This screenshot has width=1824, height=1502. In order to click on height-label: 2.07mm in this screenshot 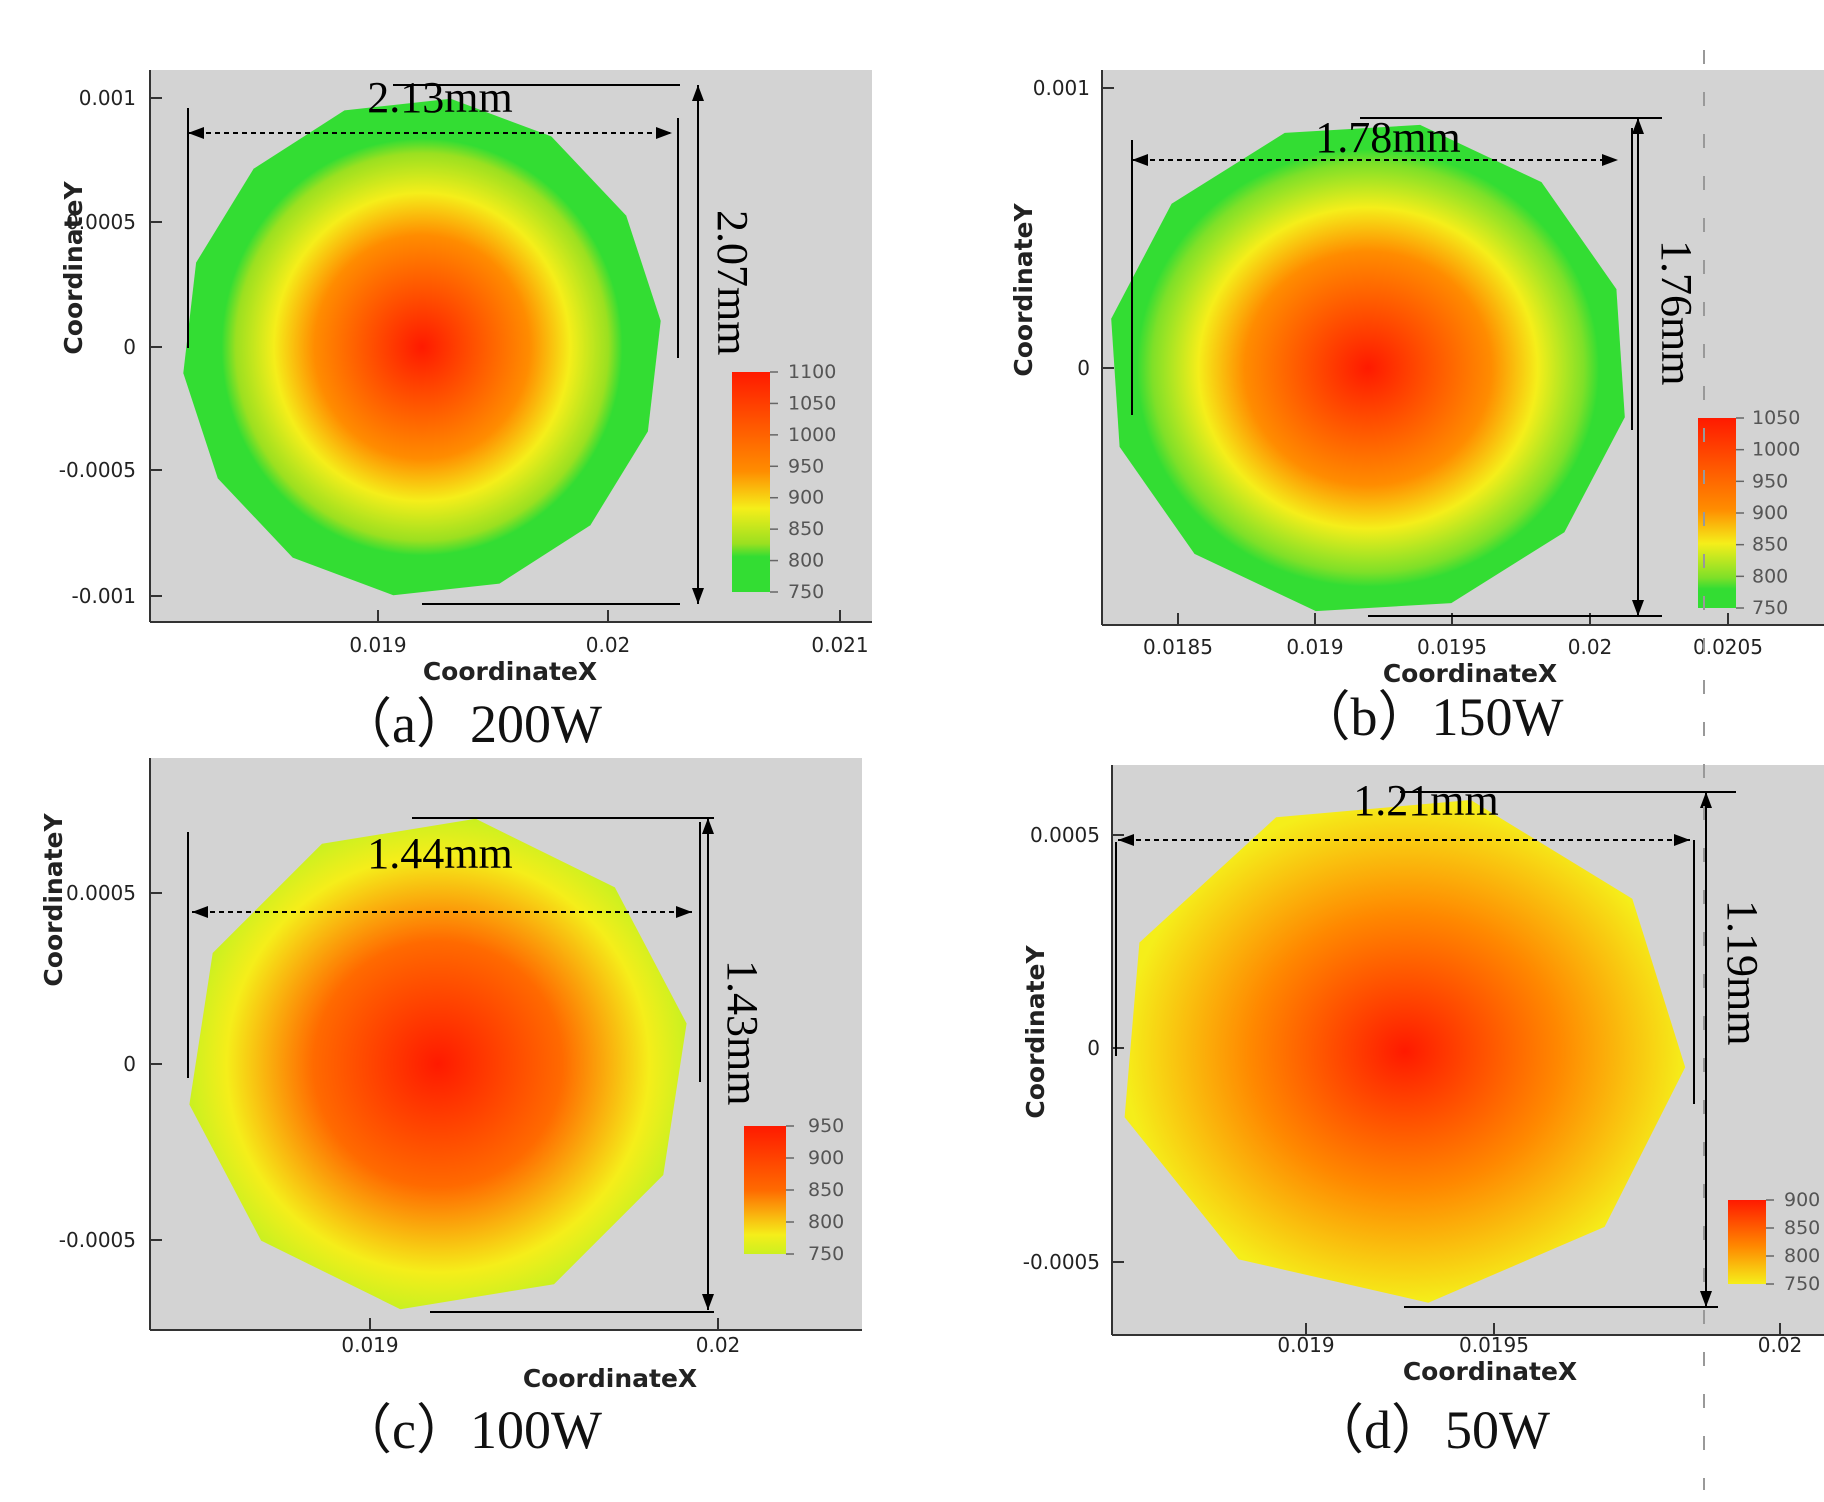, I will do `click(732, 282)`.